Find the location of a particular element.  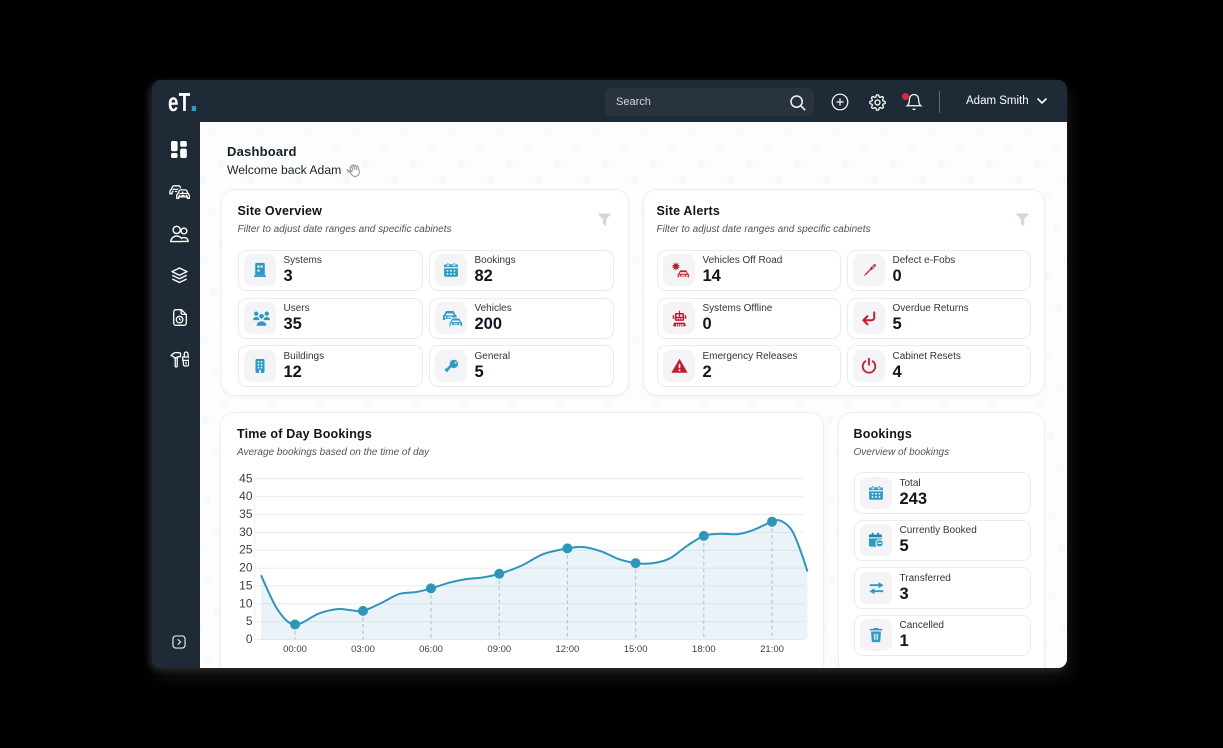

svg-text: 03:00 is located at coordinates (363, 649).